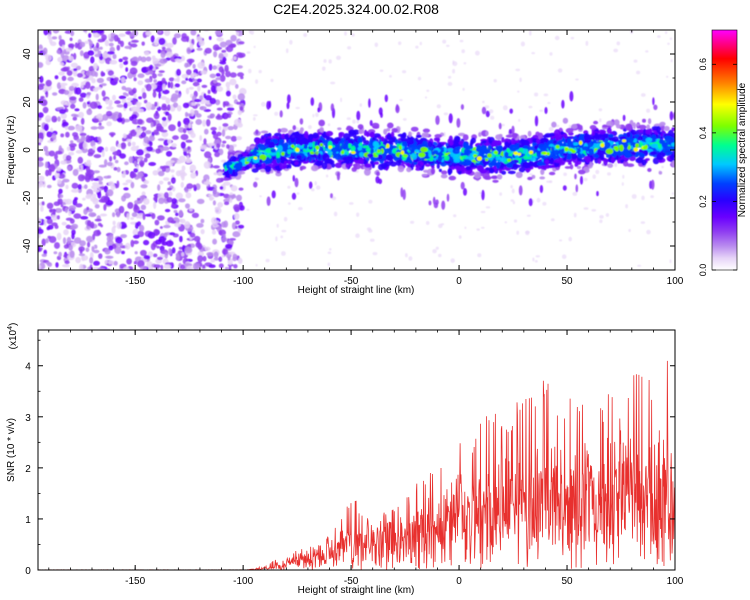 This screenshot has height=600, width=750. What do you see at coordinates (28, 520) in the screenshot?
I see `bottom-y-tick-label: 1` at bounding box center [28, 520].